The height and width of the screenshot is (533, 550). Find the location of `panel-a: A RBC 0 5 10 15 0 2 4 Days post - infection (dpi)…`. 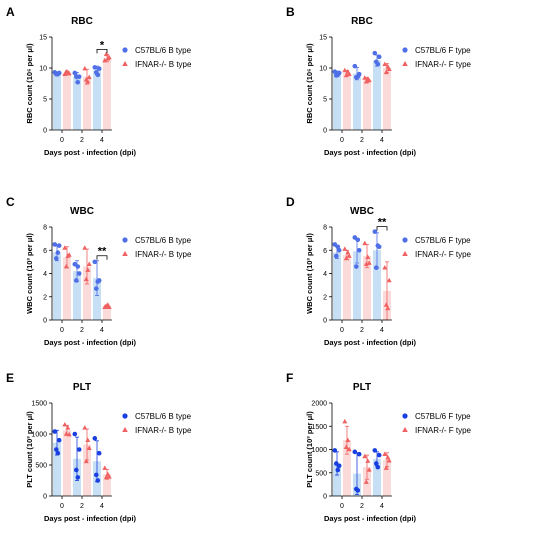

panel-a: A RBC 0 5 10 15 0 2 4 Days post - infection (dpi)… is located at coordinates (99, 81).